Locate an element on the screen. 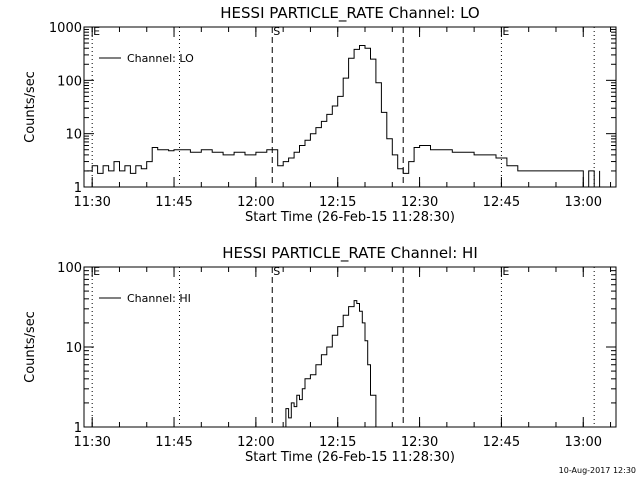  chart-title: HESSI PARTICLE_RATE Channel: LO is located at coordinates (349, 13).